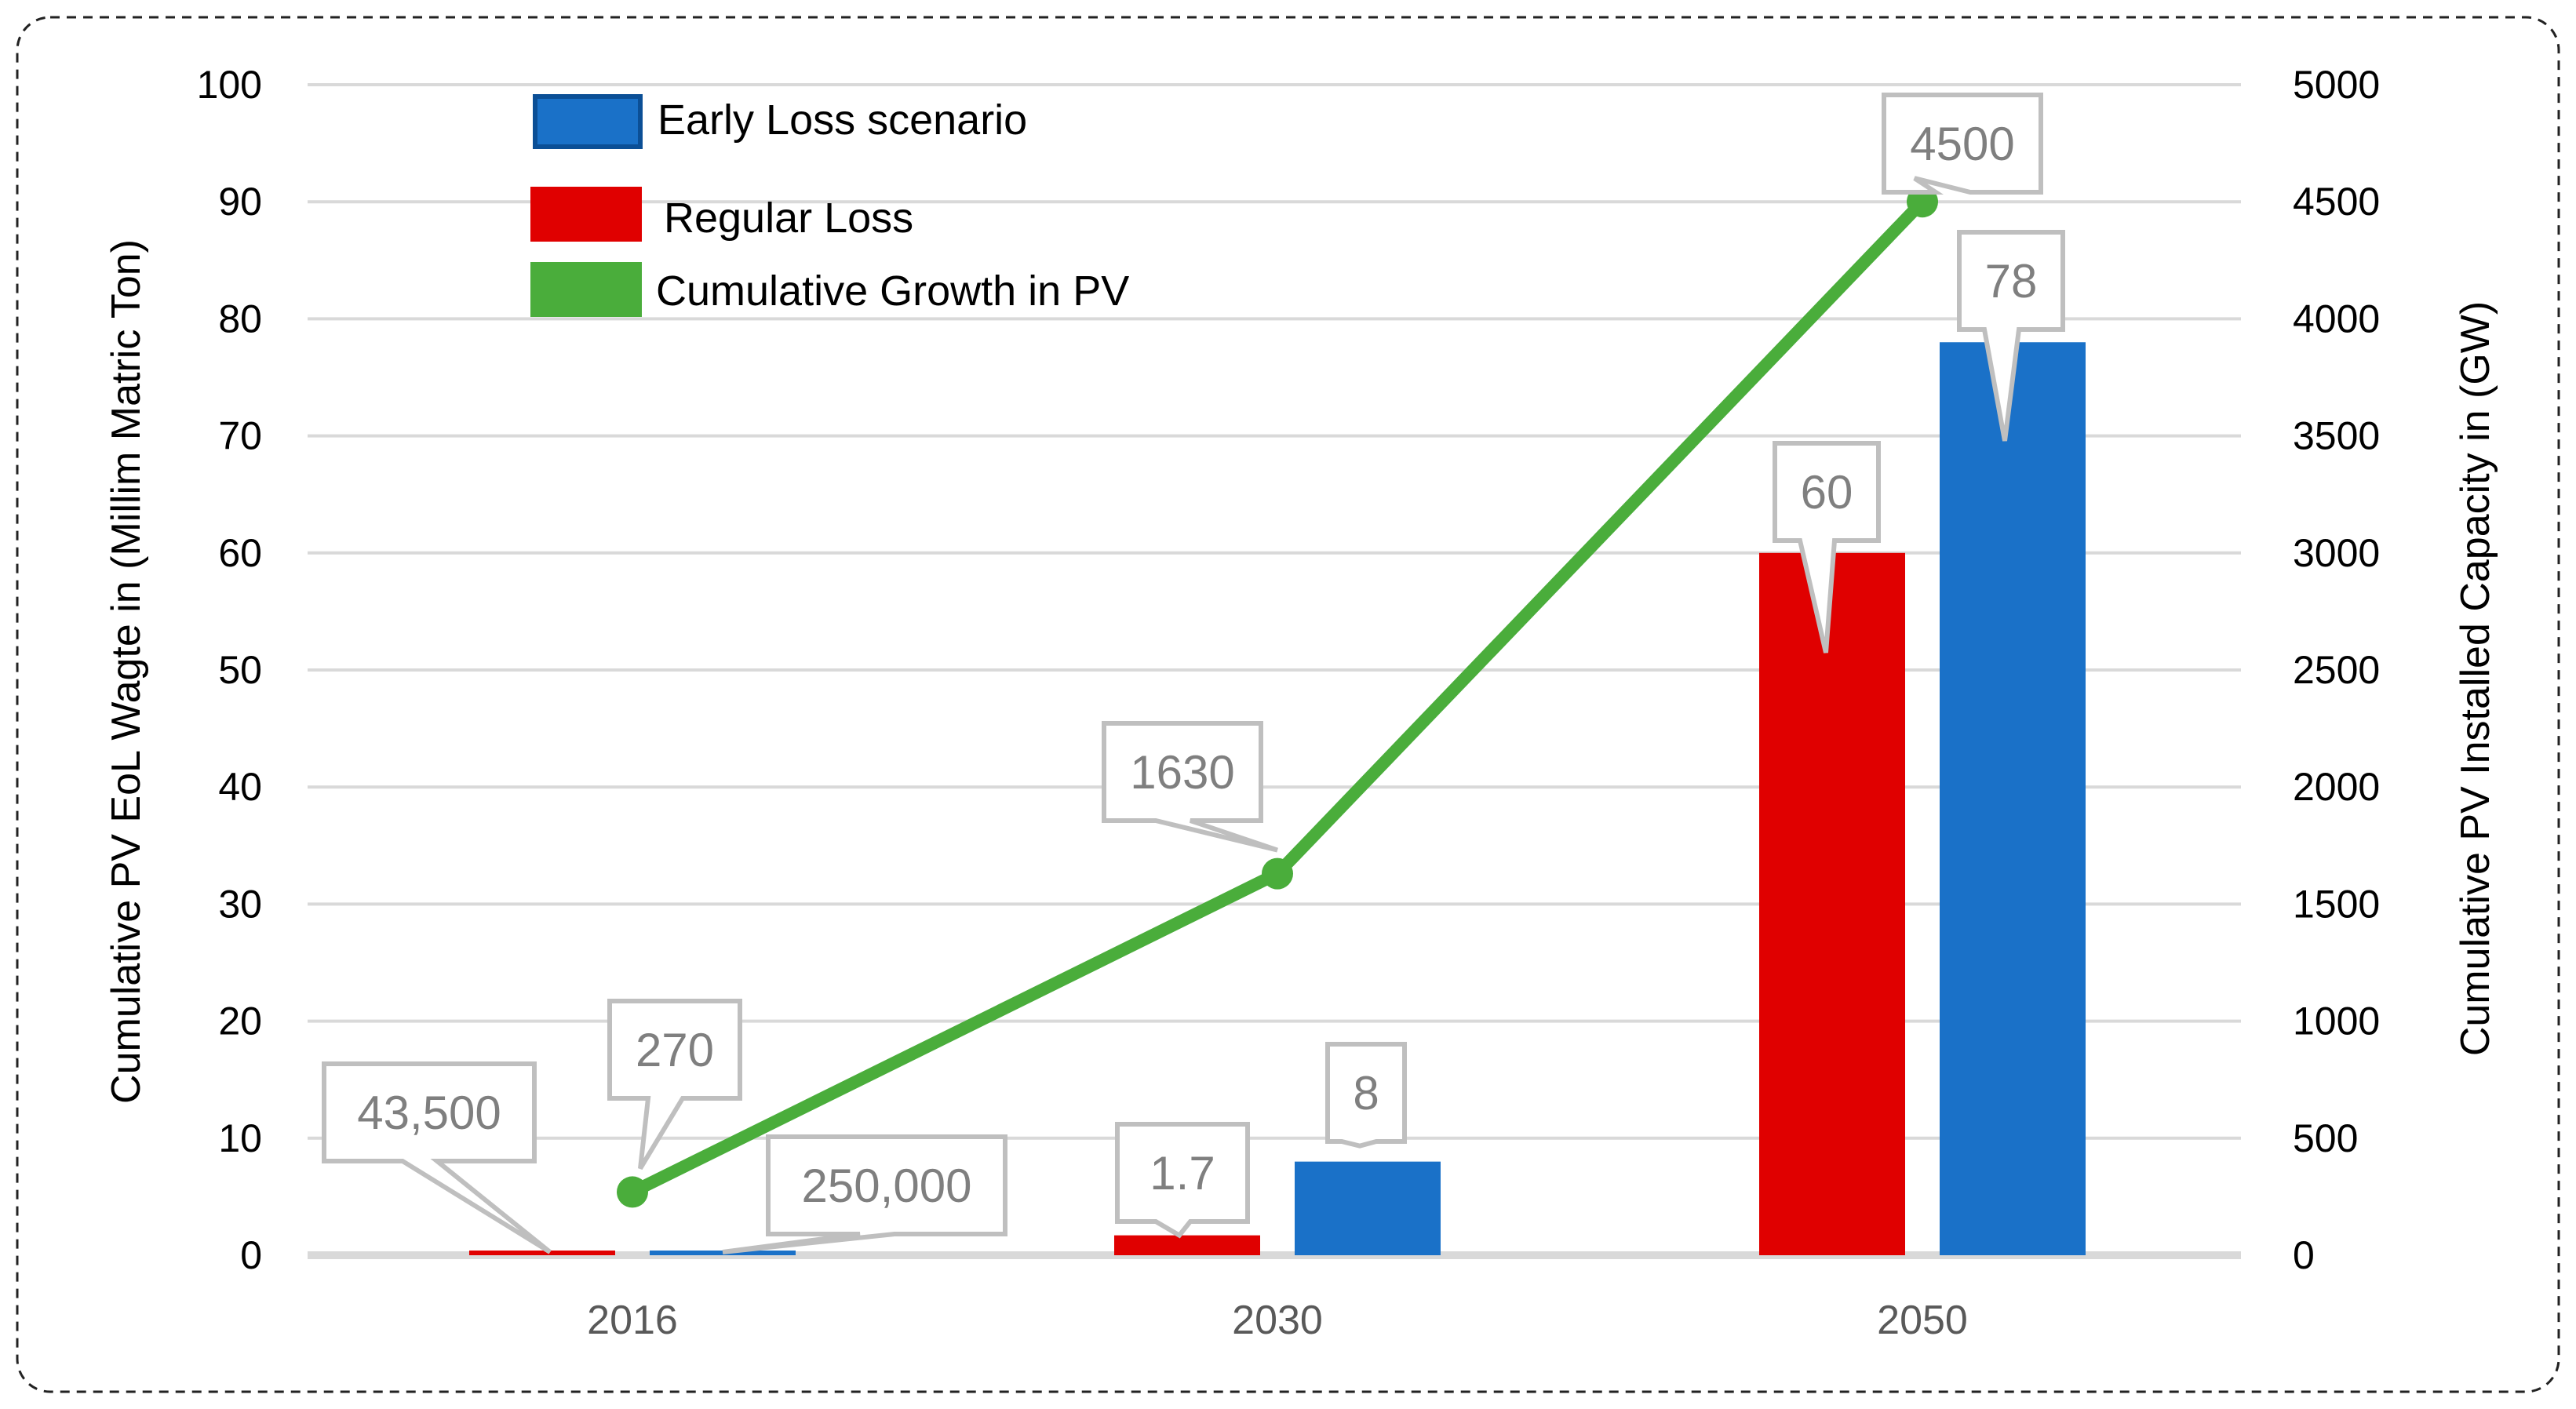  Describe the element at coordinates (842, 120) in the screenshot. I see `legend-label-early-loss: Early Loss scenario` at that location.